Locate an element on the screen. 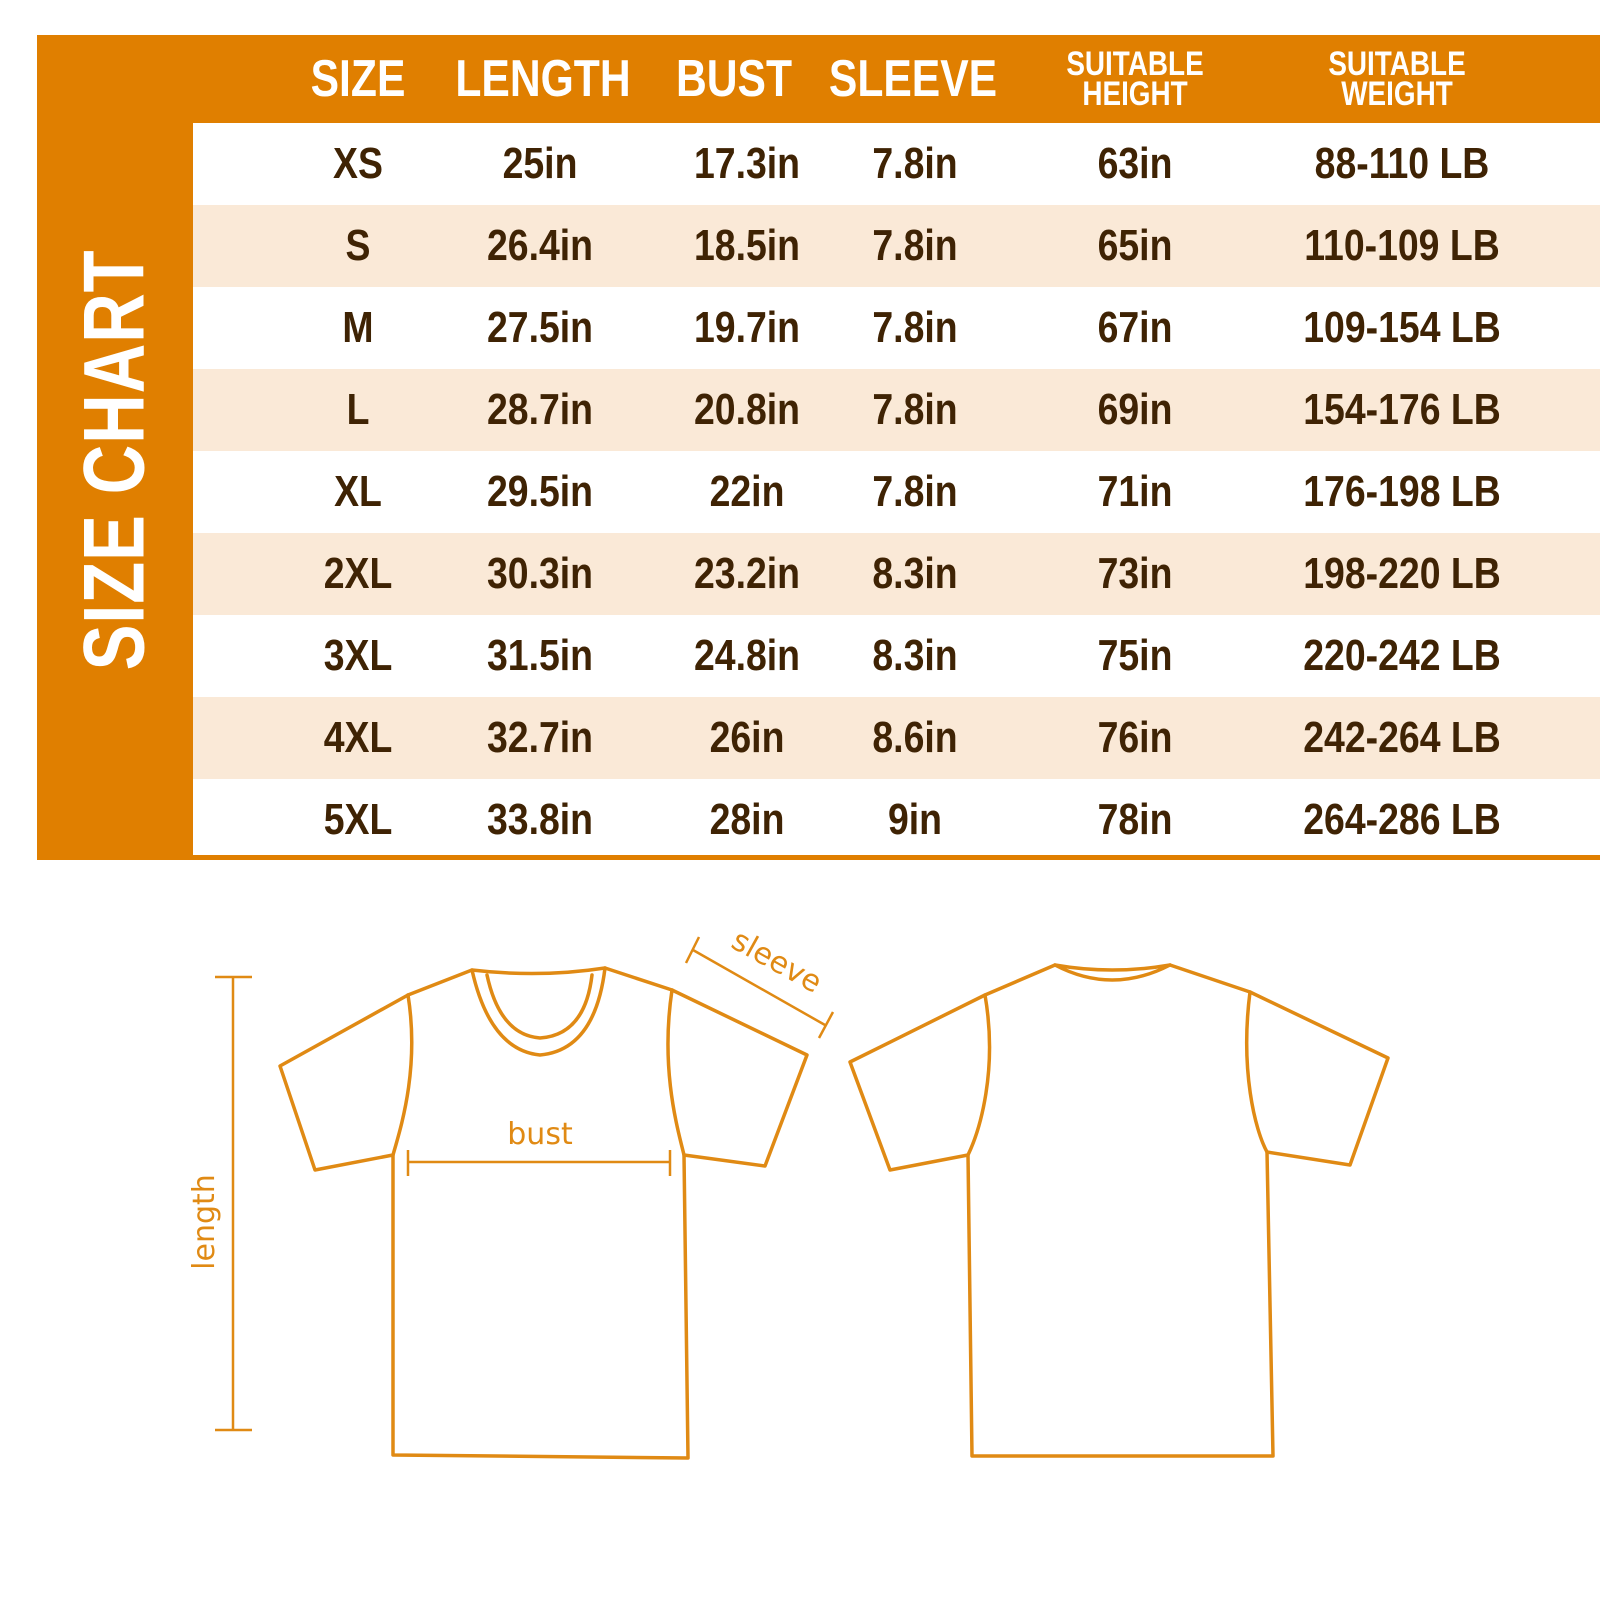 Image resolution: width=1600 pixels, height=1600 pixels. table-row: S 26.4in 18.5in 7.8in 65in 110-109 LB is located at coordinates (896, 246).